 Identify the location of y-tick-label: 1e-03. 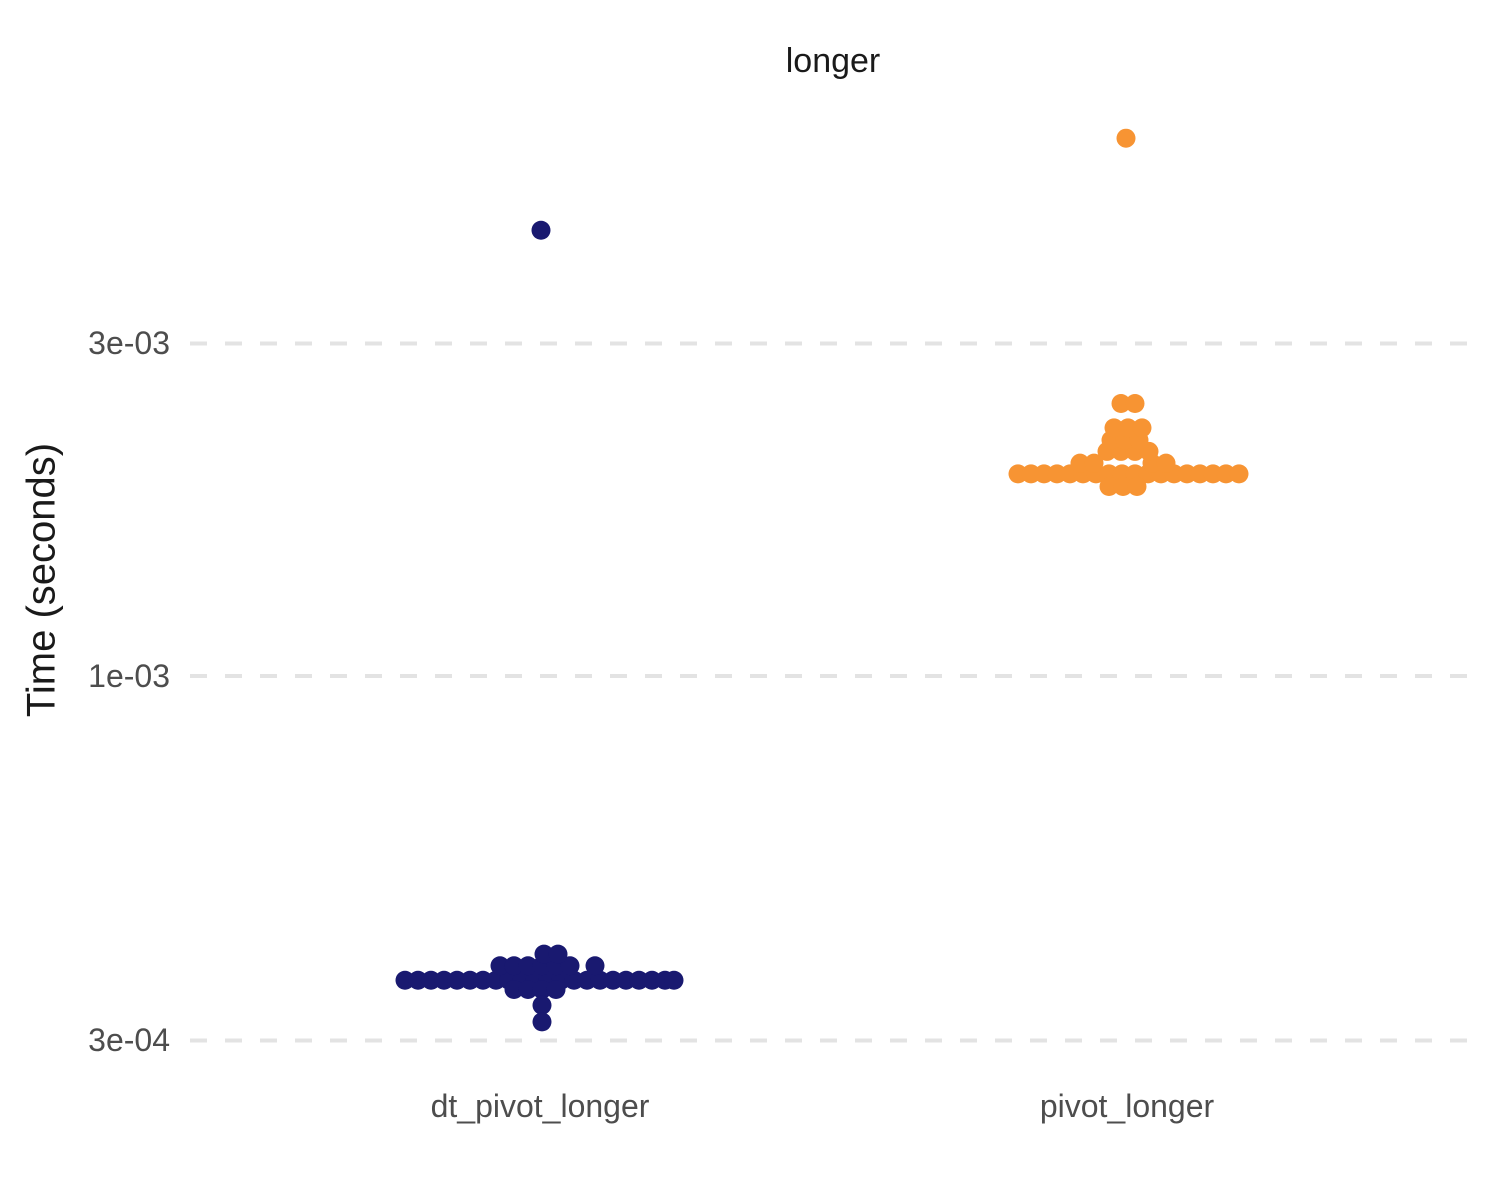
(129, 676).